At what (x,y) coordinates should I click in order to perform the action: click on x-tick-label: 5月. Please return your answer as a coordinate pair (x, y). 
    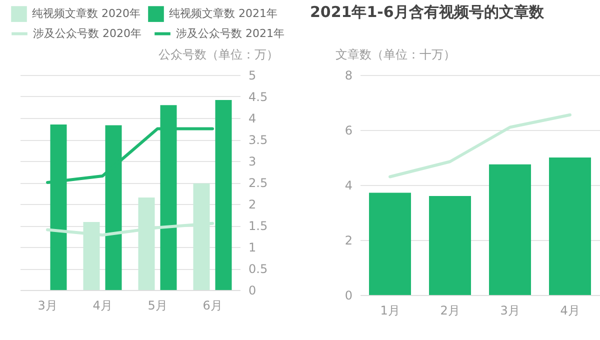
    Looking at the image, I should click on (158, 305).